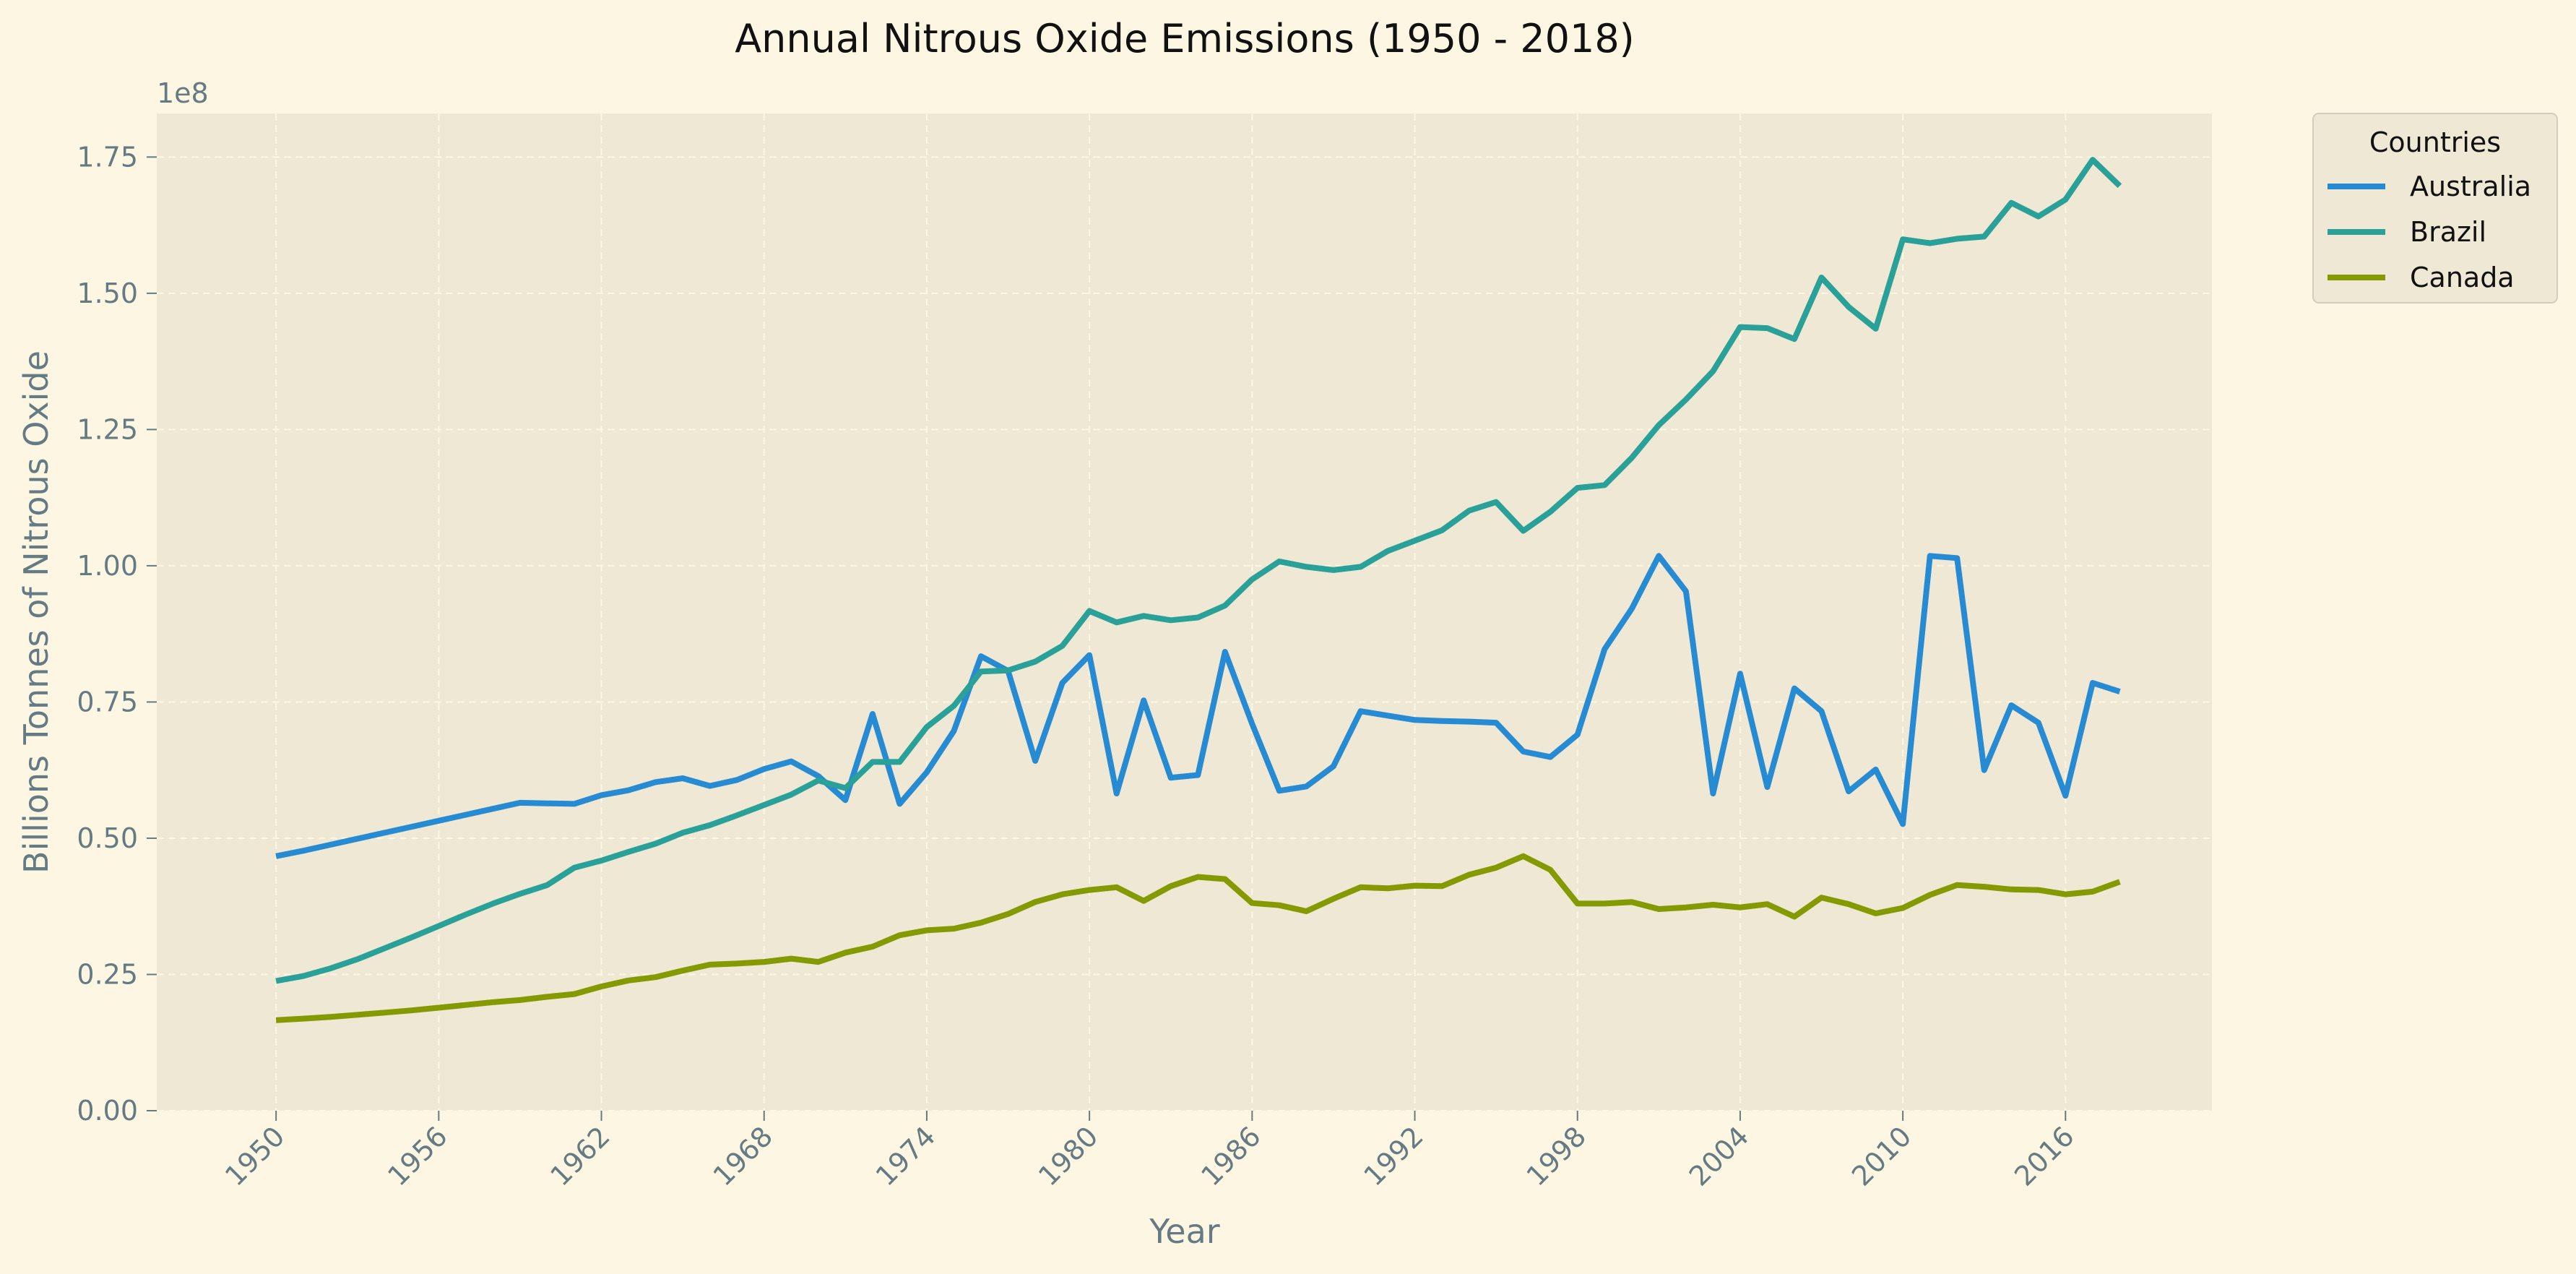 The width and height of the screenshot is (2576, 1274). Describe the element at coordinates (2435, 142) in the screenshot. I see `legend-title: Countries` at that location.